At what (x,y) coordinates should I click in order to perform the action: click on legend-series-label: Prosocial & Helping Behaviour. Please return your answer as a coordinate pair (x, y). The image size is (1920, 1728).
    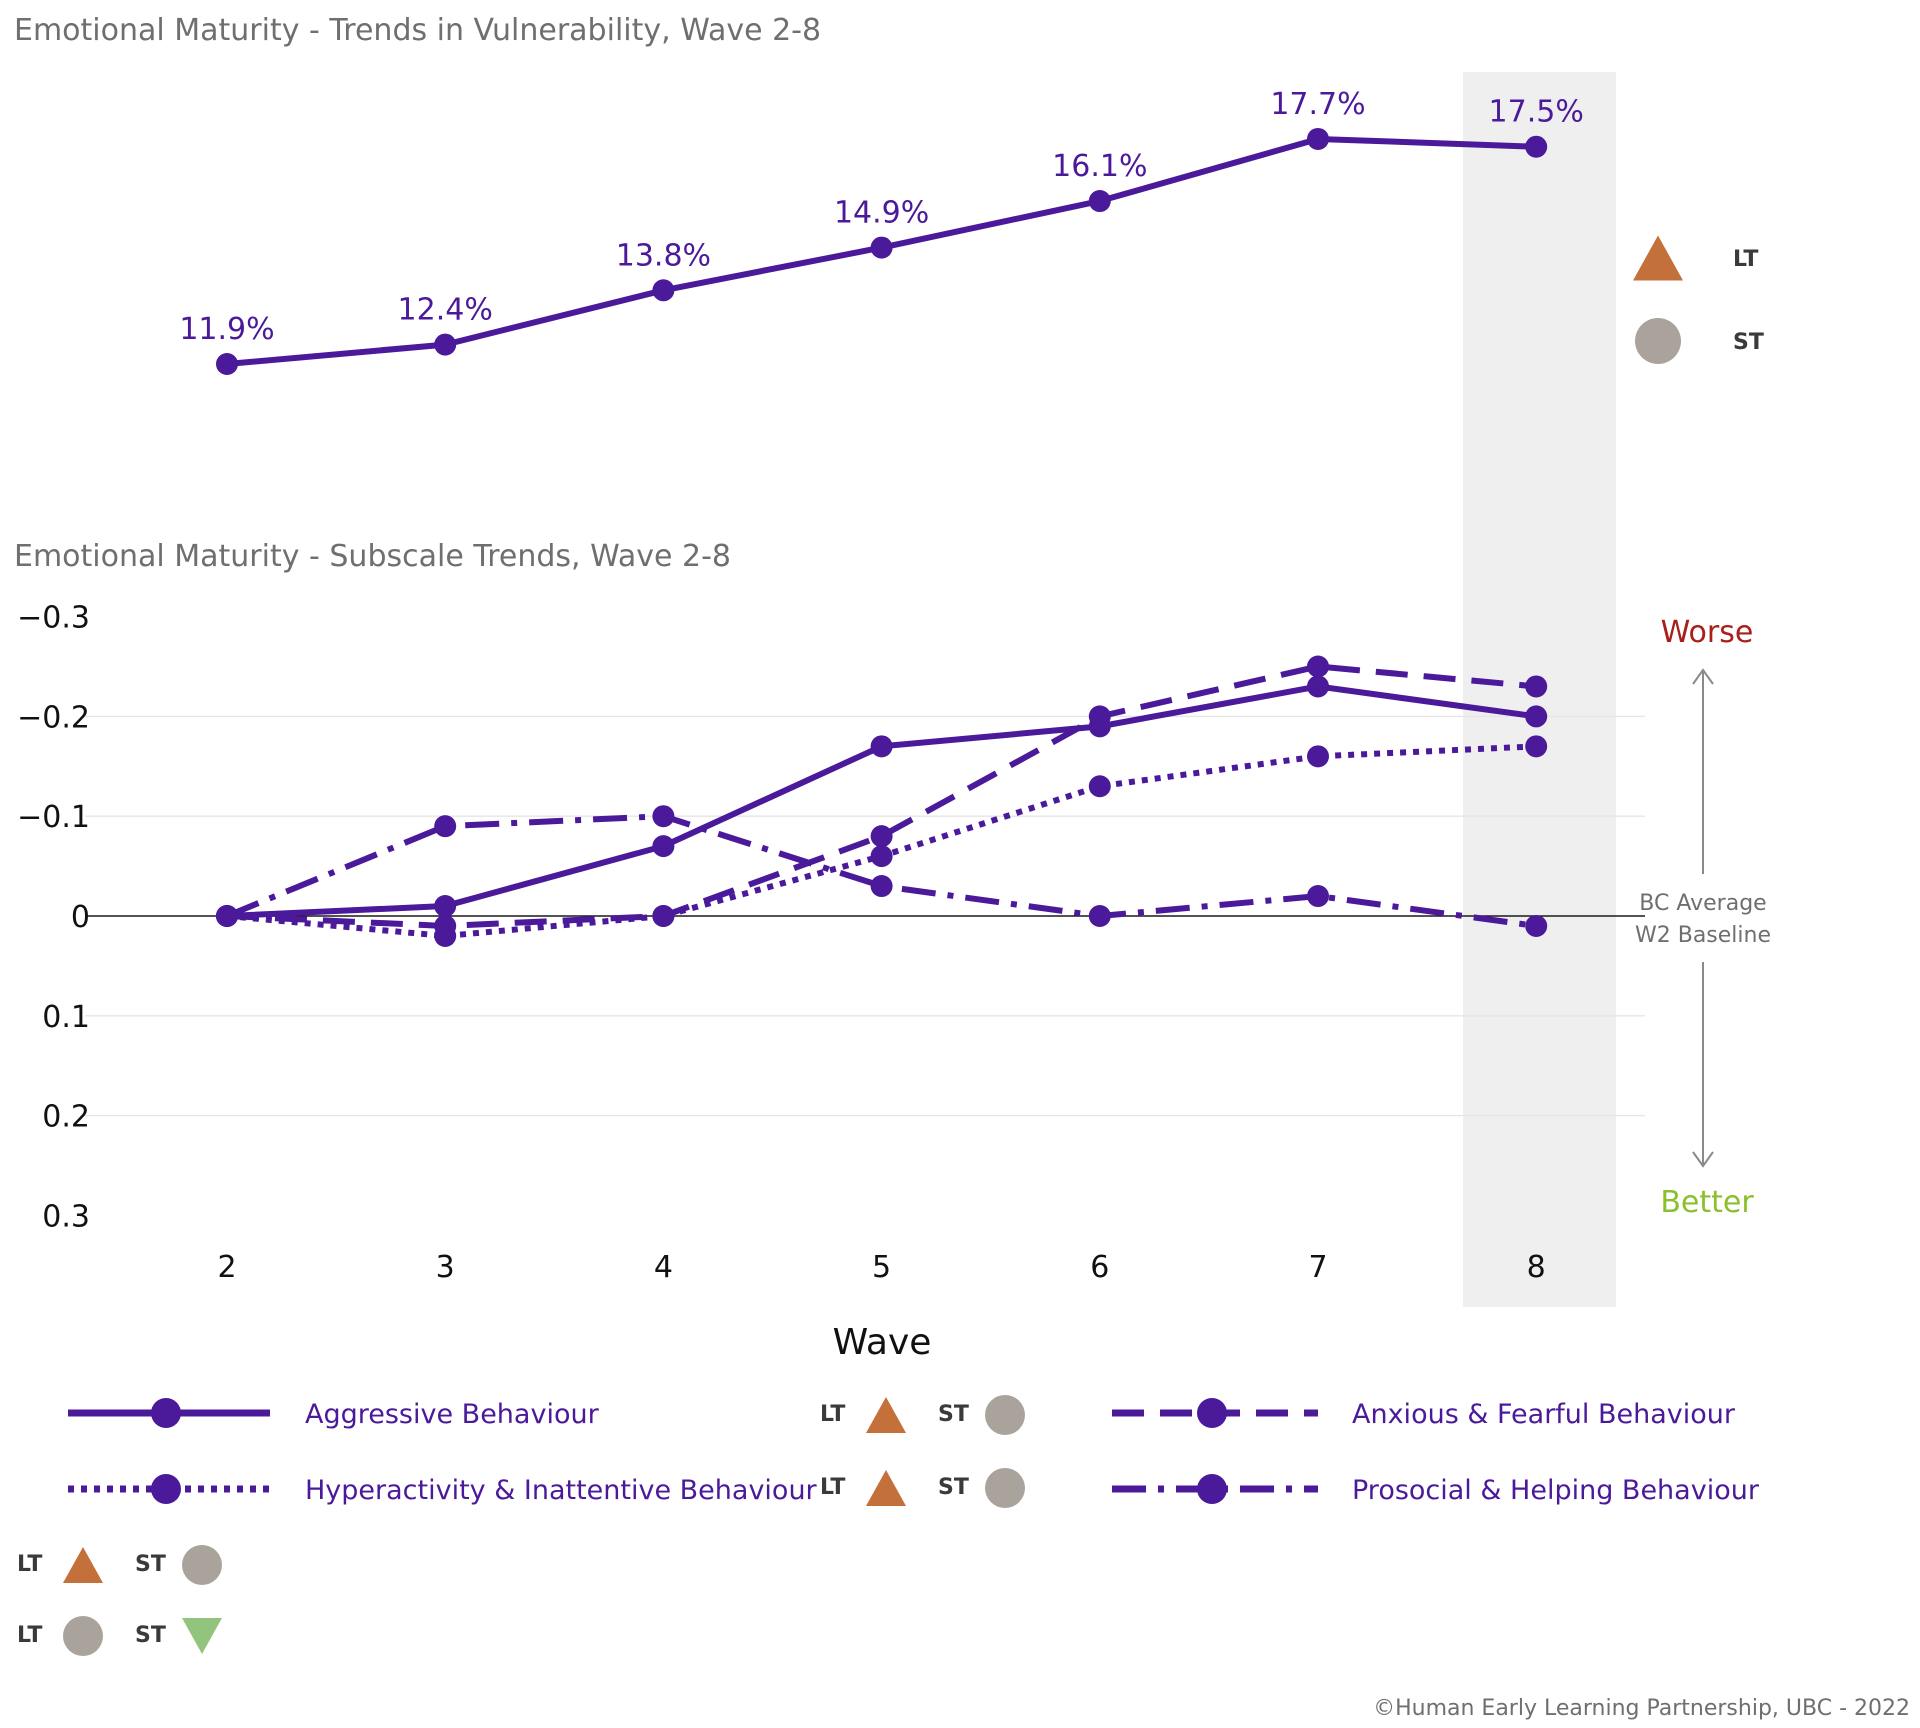
    Looking at the image, I should click on (1556, 1490).